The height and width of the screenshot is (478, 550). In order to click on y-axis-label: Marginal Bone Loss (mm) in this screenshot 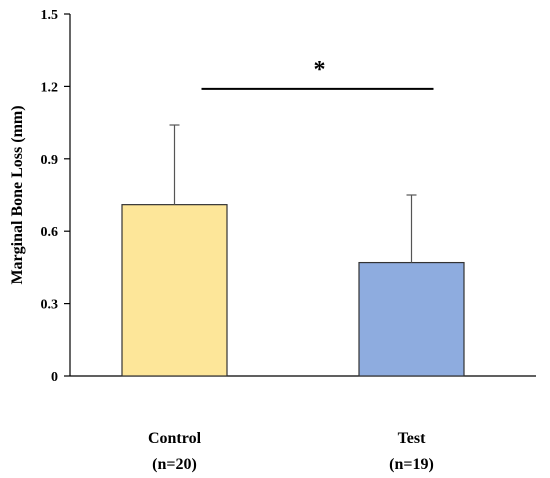, I will do `click(17, 194)`.